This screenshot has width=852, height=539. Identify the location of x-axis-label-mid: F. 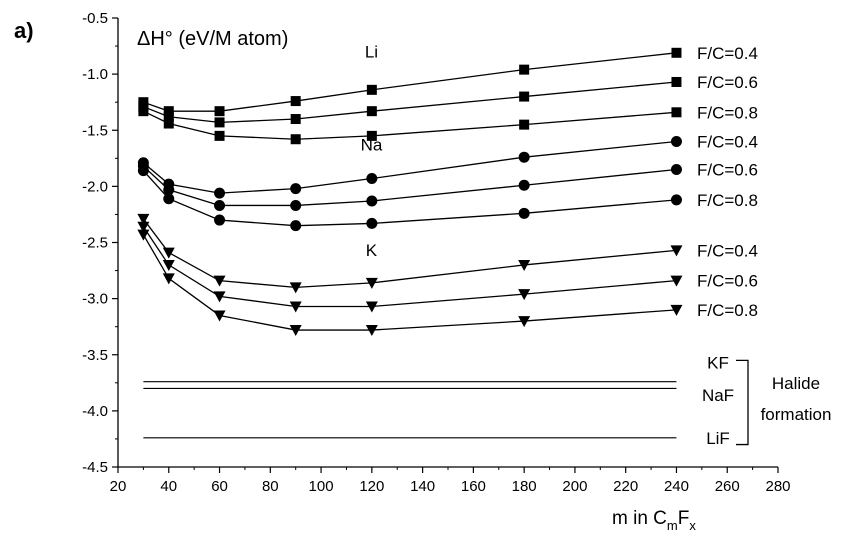
(684, 518).